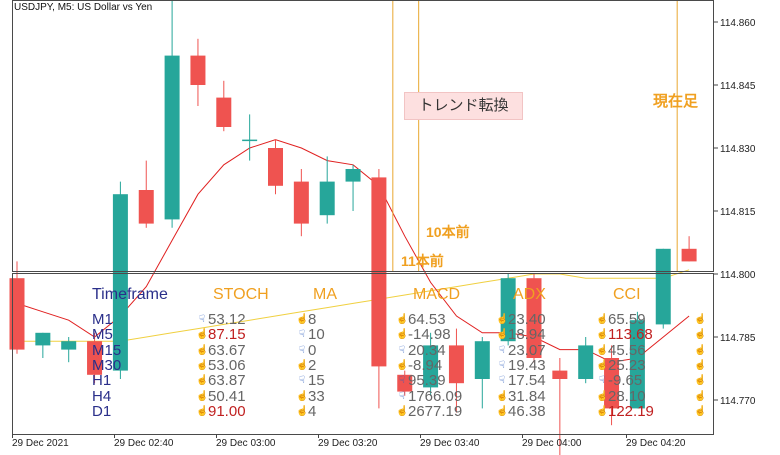  Describe the element at coordinates (422, 261) in the screenshot. I see `eleven-bars-ago-label: 11本前` at that location.